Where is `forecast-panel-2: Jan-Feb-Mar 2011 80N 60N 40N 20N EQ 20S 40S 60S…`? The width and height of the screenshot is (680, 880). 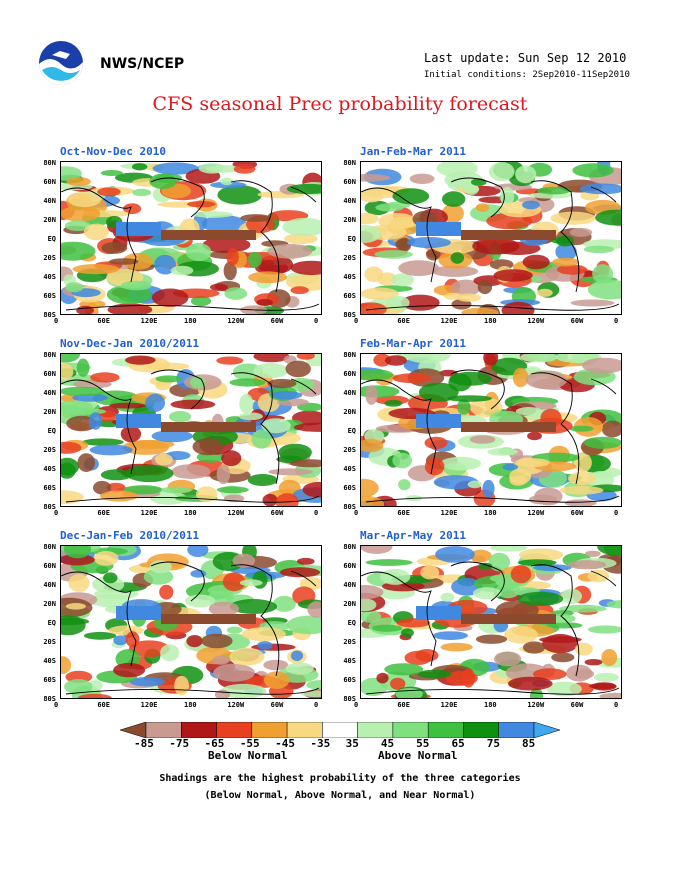 forecast-panel-2: Jan-Feb-Mar 2011 80N 60N 40N 20N EQ 20S 40S 60S… is located at coordinates (501, 242).